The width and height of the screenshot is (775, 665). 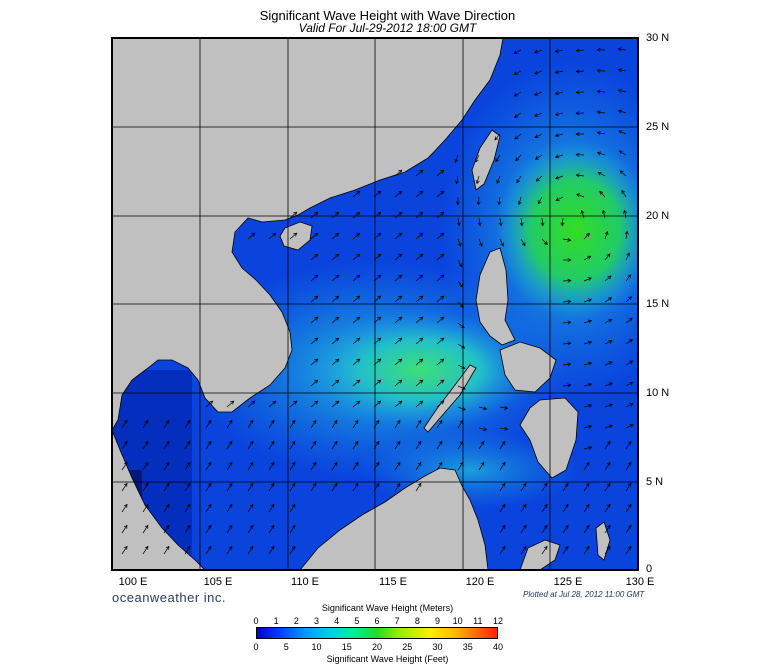 I want to click on valid-time-subtitle: Valid For Jul-29-2012 18:00 GMT, so click(x=387, y=28).